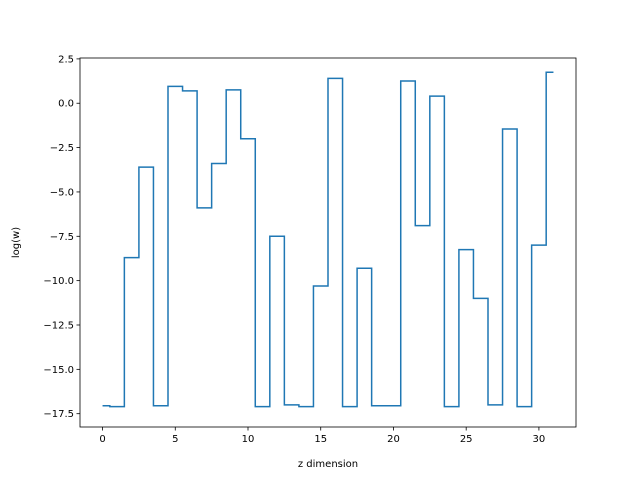 The height and width of the screenshot is (480, 640). What do you see at coordinates (66, 59) in the screenshot?
I see `y-tick-label: 2.5` at bounding box center [66, 59].